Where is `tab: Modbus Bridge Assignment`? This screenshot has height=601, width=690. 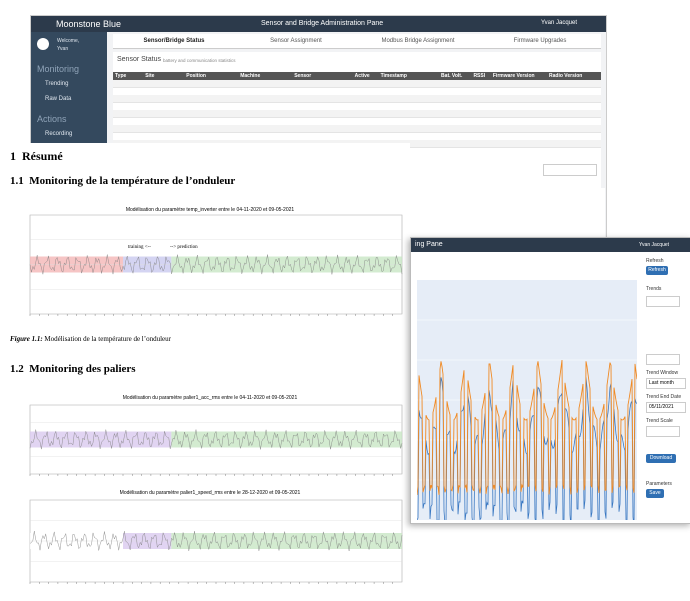 tab: Modbus Bridge Assignment is located at coordinates (418, 41).